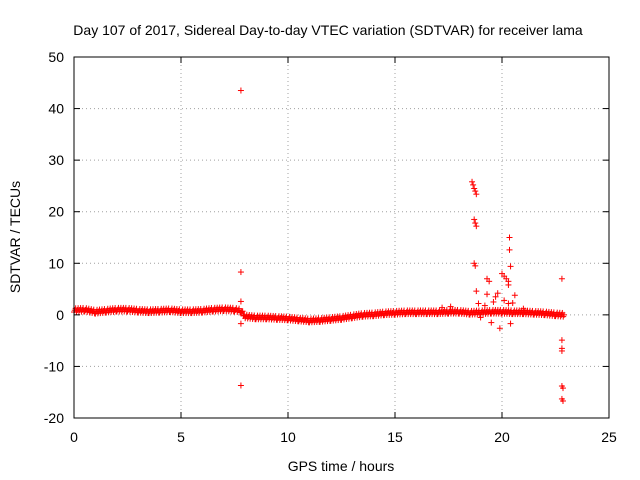  Describe the element at coordinates (56, 212) in the screenshot. I see `y-tick-label: 20` at that location.